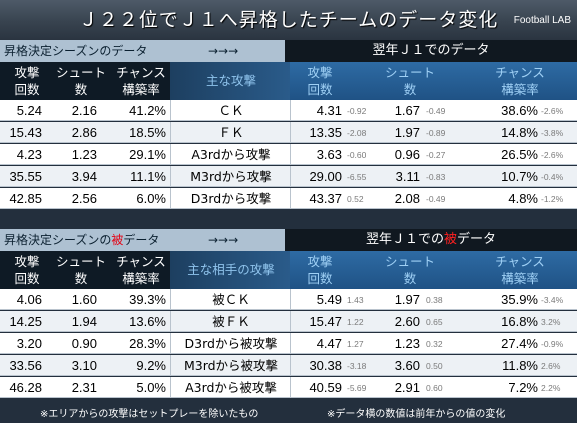 The height and width of the screenshot is (423, 577). What do you see at coordinates (231, 269) in the screenshot?
I see `header-main-attack: 主な相手の攻撃` at bounding box center [231, 269].